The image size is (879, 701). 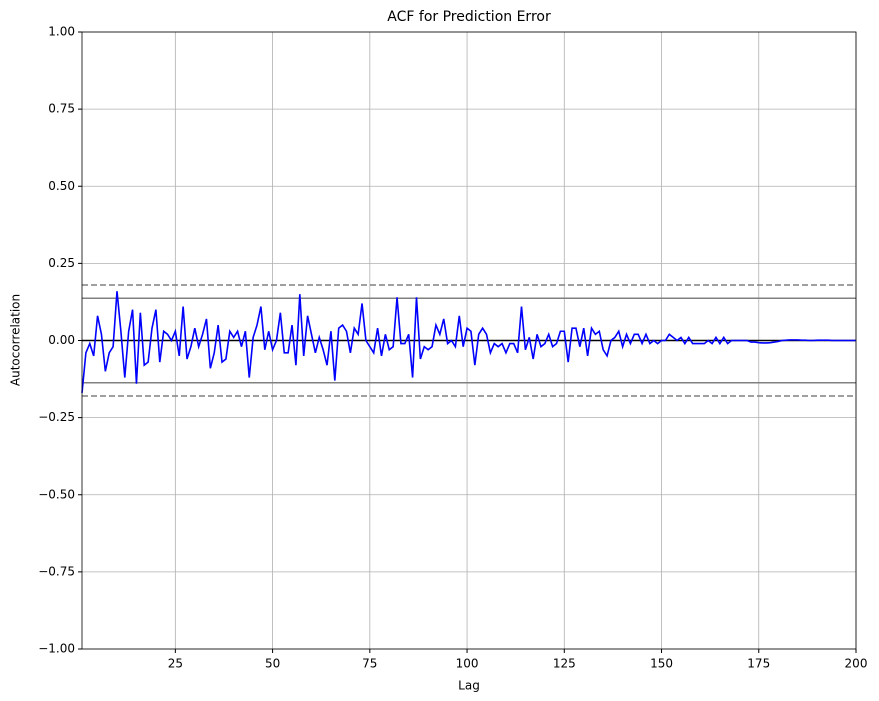 I want to click on y-tick-label: 0.25, so click(x=61, y=263).